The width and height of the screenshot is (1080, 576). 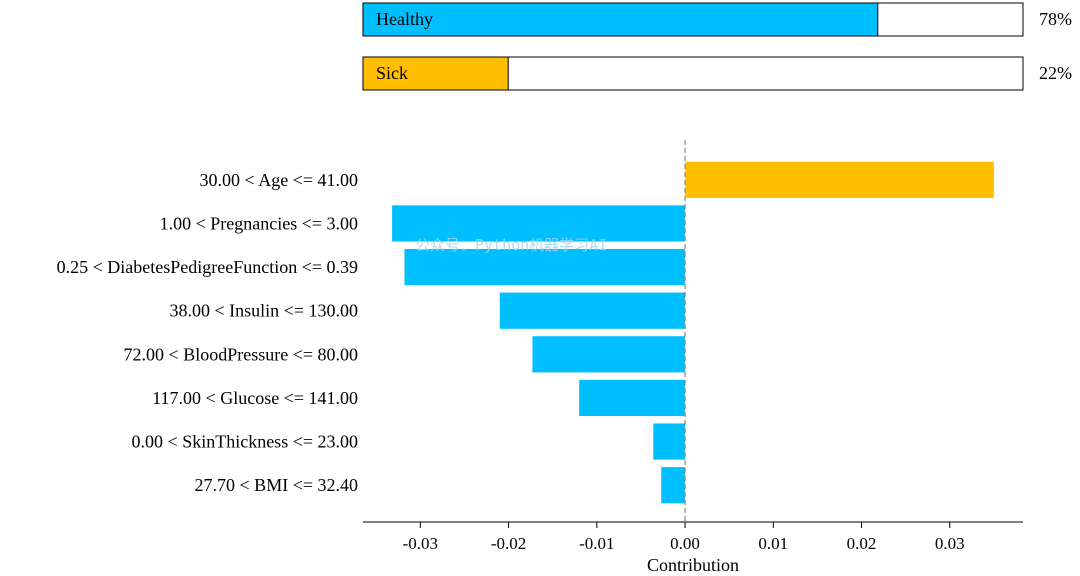 What do you see at coordinates (862, 543) in the screenshot?
I see `x-tick-label: 0.02` at bounding box center [862, 543].